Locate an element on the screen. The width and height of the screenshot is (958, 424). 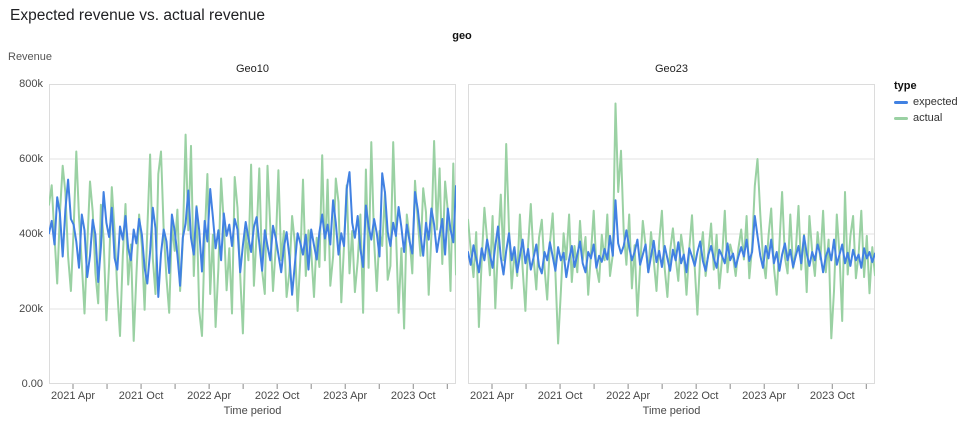
legend-item-label: expected is located at coordinates (935, 102).